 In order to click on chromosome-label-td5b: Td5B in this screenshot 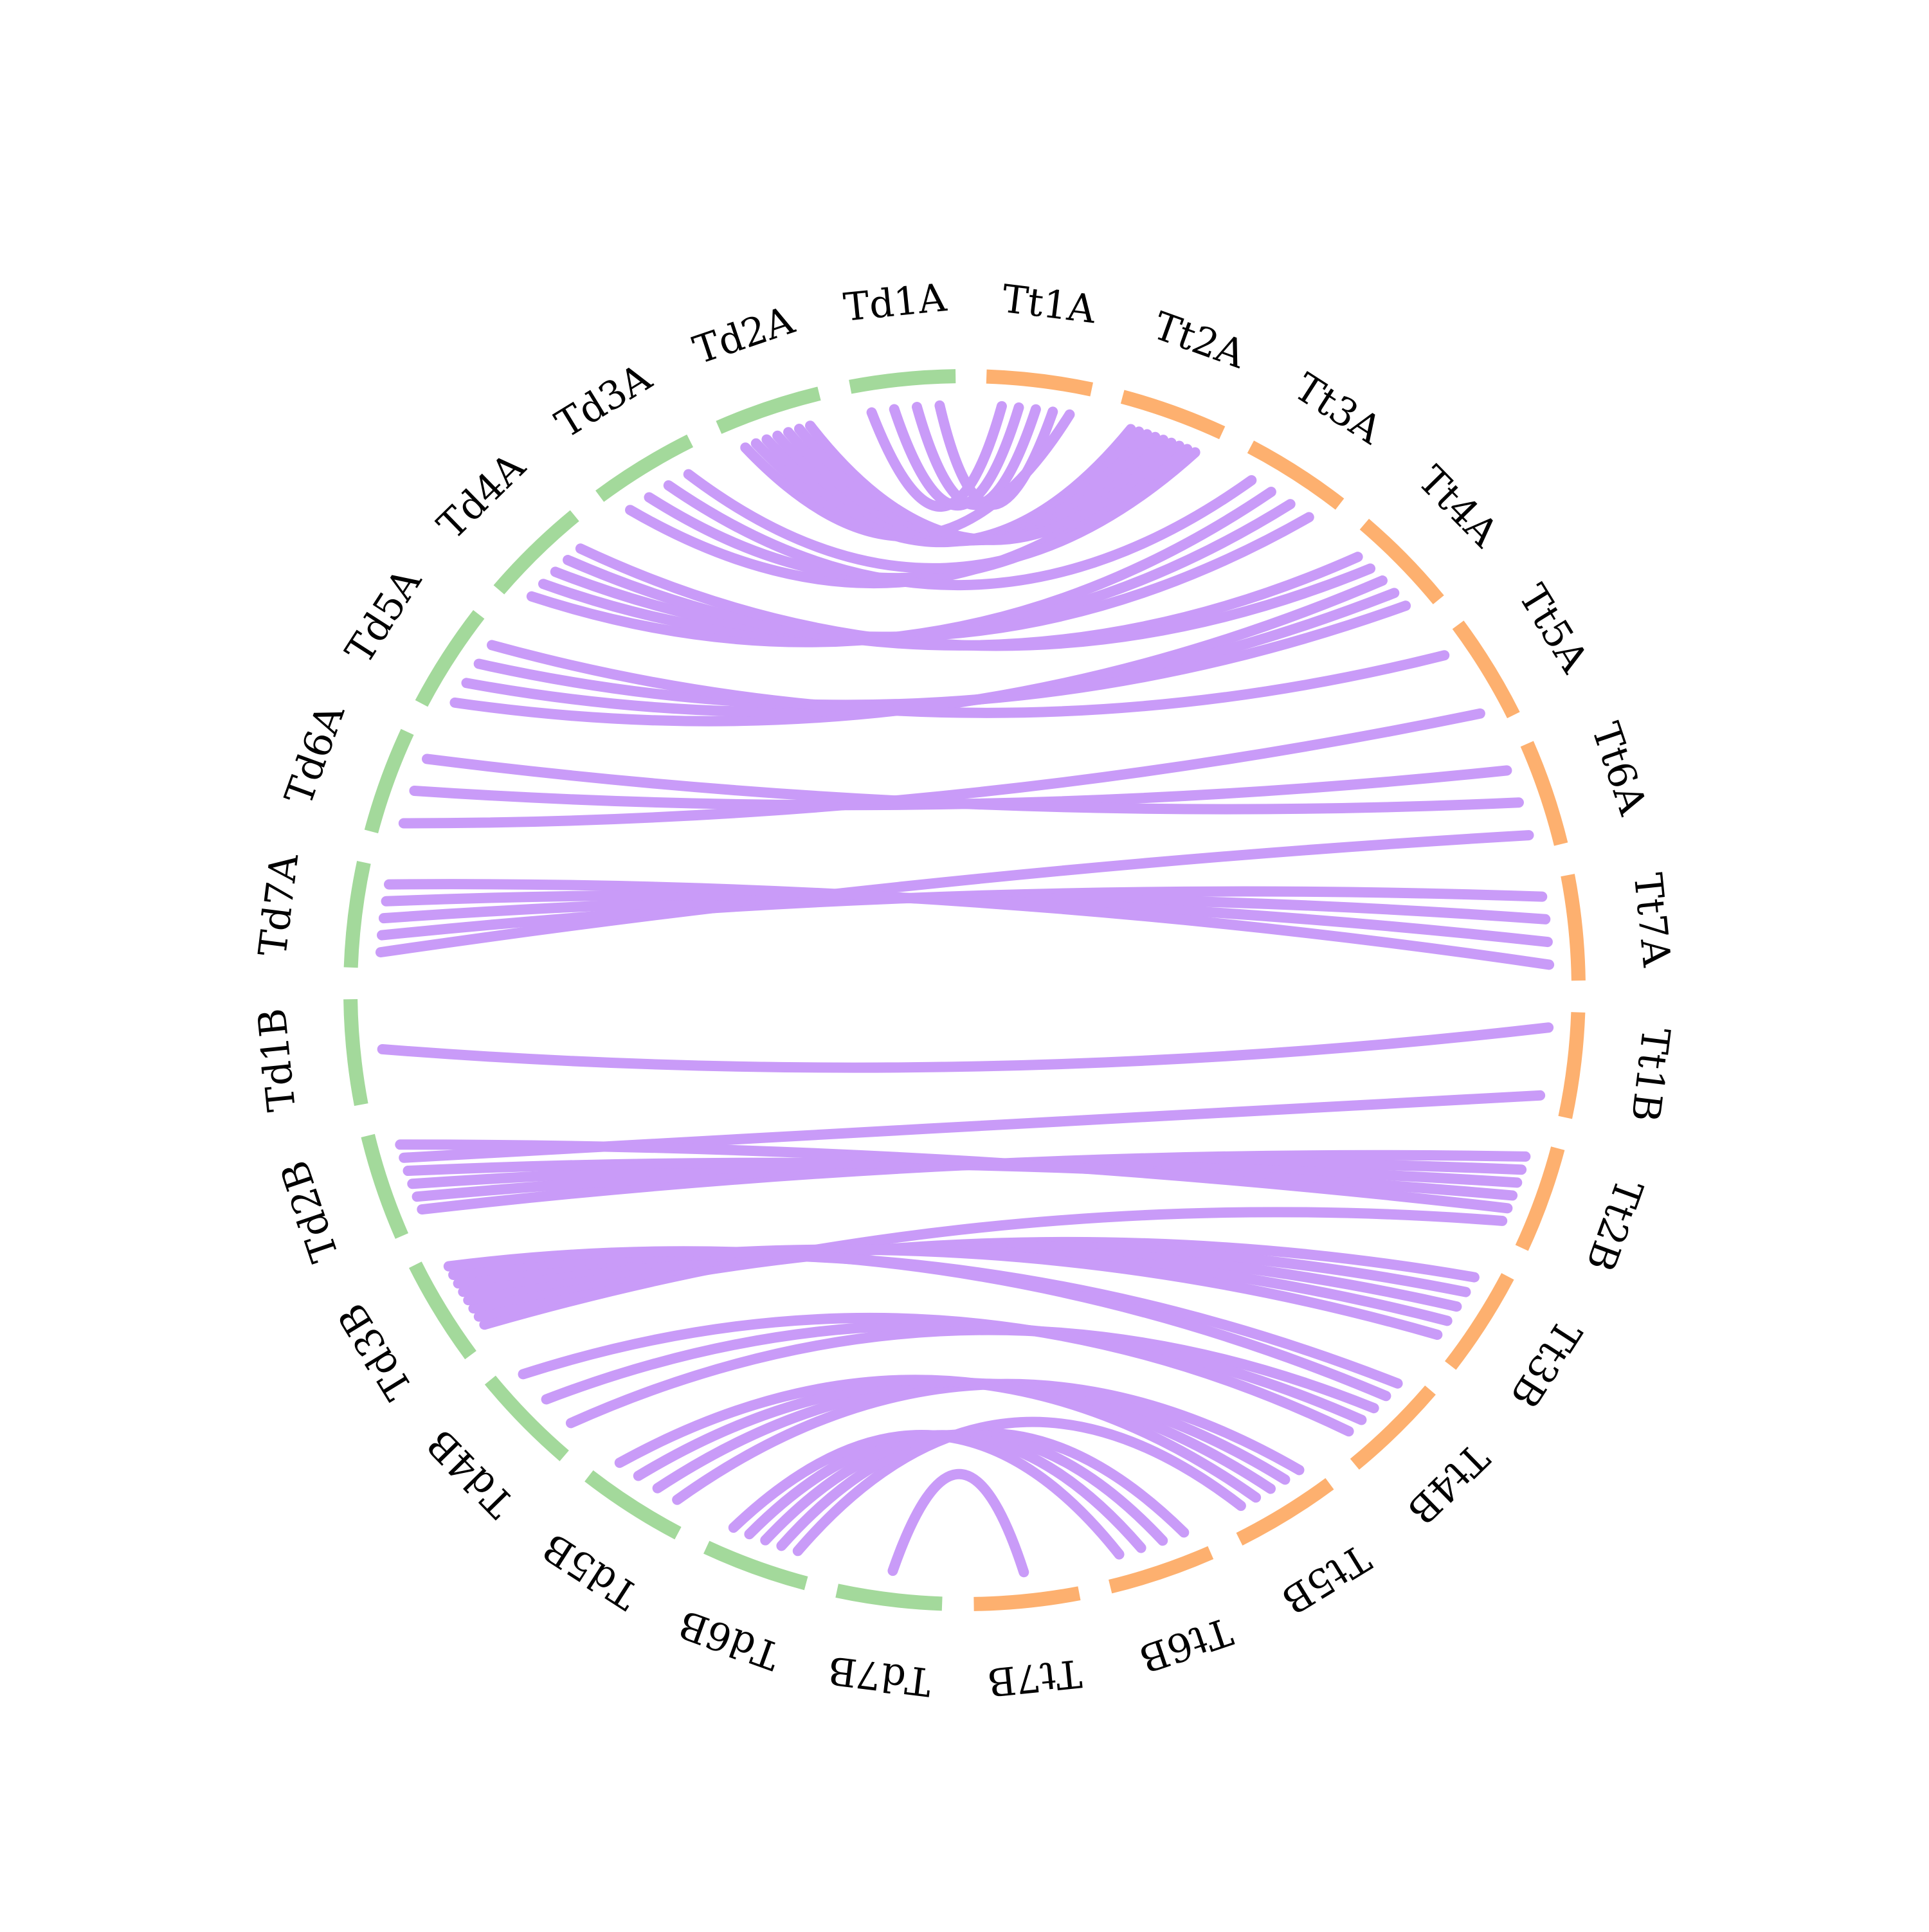, I will do `click(590, 1571)`.